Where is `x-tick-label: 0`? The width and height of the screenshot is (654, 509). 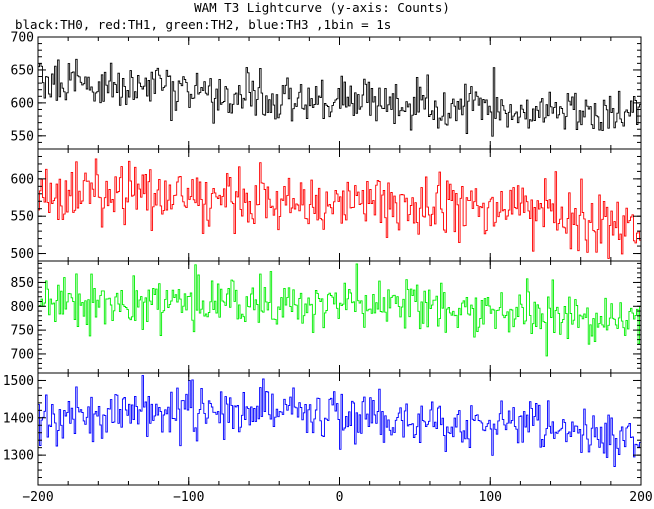
x-tick-label: 0 is located at coordinates (340, 497).